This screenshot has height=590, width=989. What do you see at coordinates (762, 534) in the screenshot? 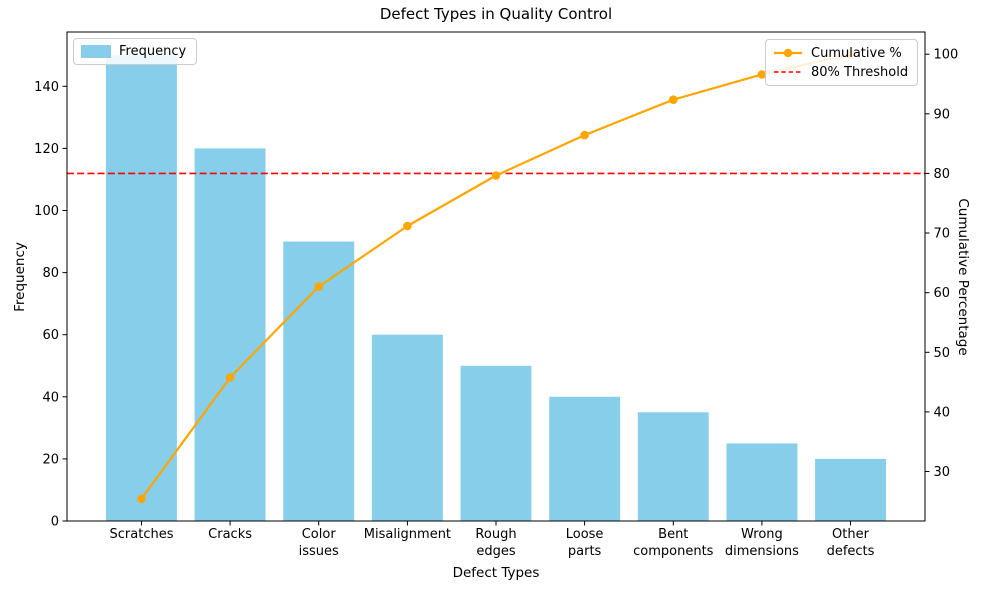
I see `x-tick-label: Wrong` at bounding box center [762, 534].